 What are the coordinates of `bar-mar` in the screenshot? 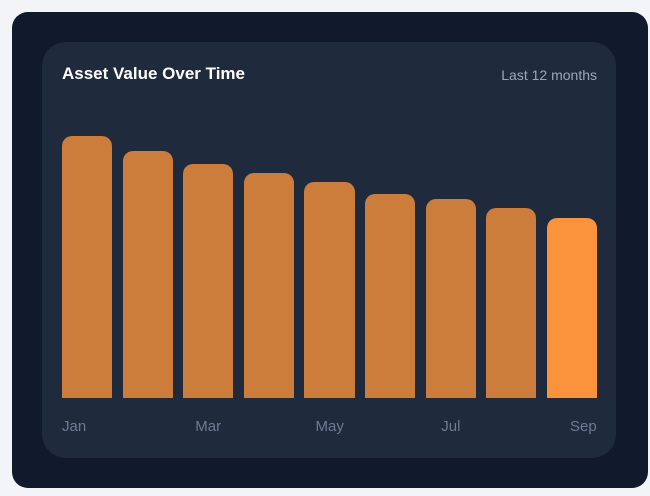 It's located at (208, 281).